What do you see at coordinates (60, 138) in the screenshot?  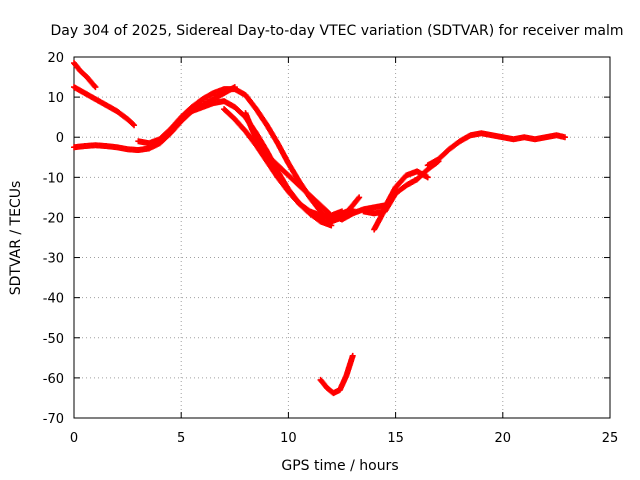 I see `y-tick-label: 0` at bounding box center [60, 138].